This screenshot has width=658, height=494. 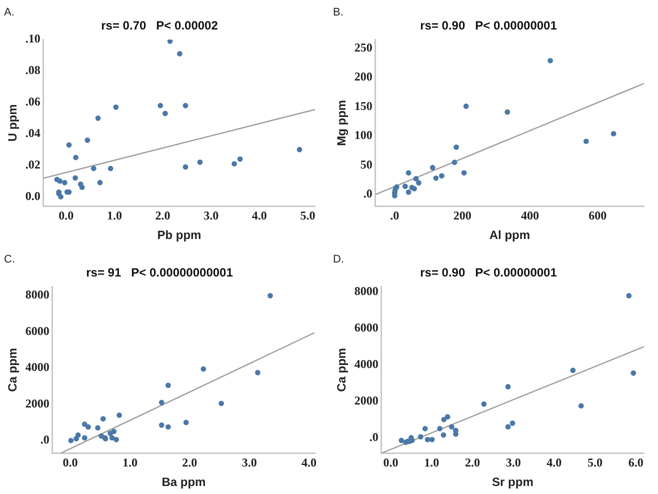 What do you see at coordinates (32, 39) in the screenshot?
I see `y-tick-label: .10` at bounding box center [32, 39].